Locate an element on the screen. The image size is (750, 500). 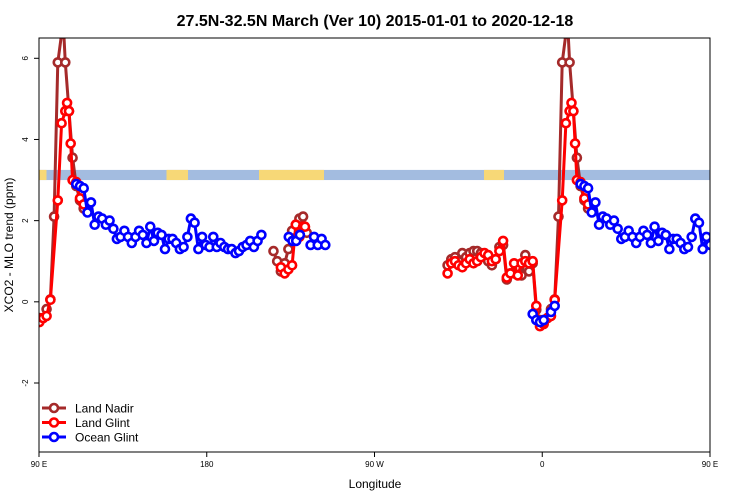
legend-marker-ocean-glint is located at coordinates (54, 437).